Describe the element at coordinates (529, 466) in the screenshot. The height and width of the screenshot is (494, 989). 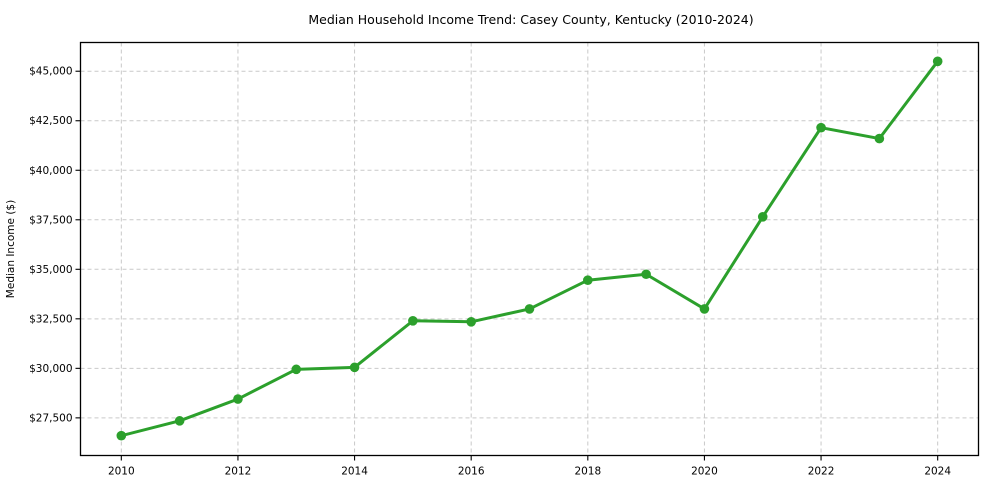
I see `x-axis-ticks: 2010 2012 2014 2016 2018 2020 2022 2024` at that location.